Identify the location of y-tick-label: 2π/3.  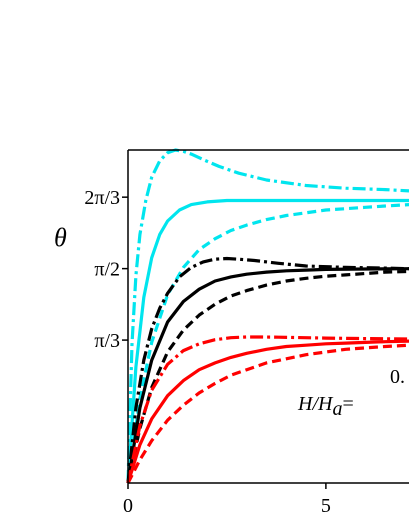
(102, 198).